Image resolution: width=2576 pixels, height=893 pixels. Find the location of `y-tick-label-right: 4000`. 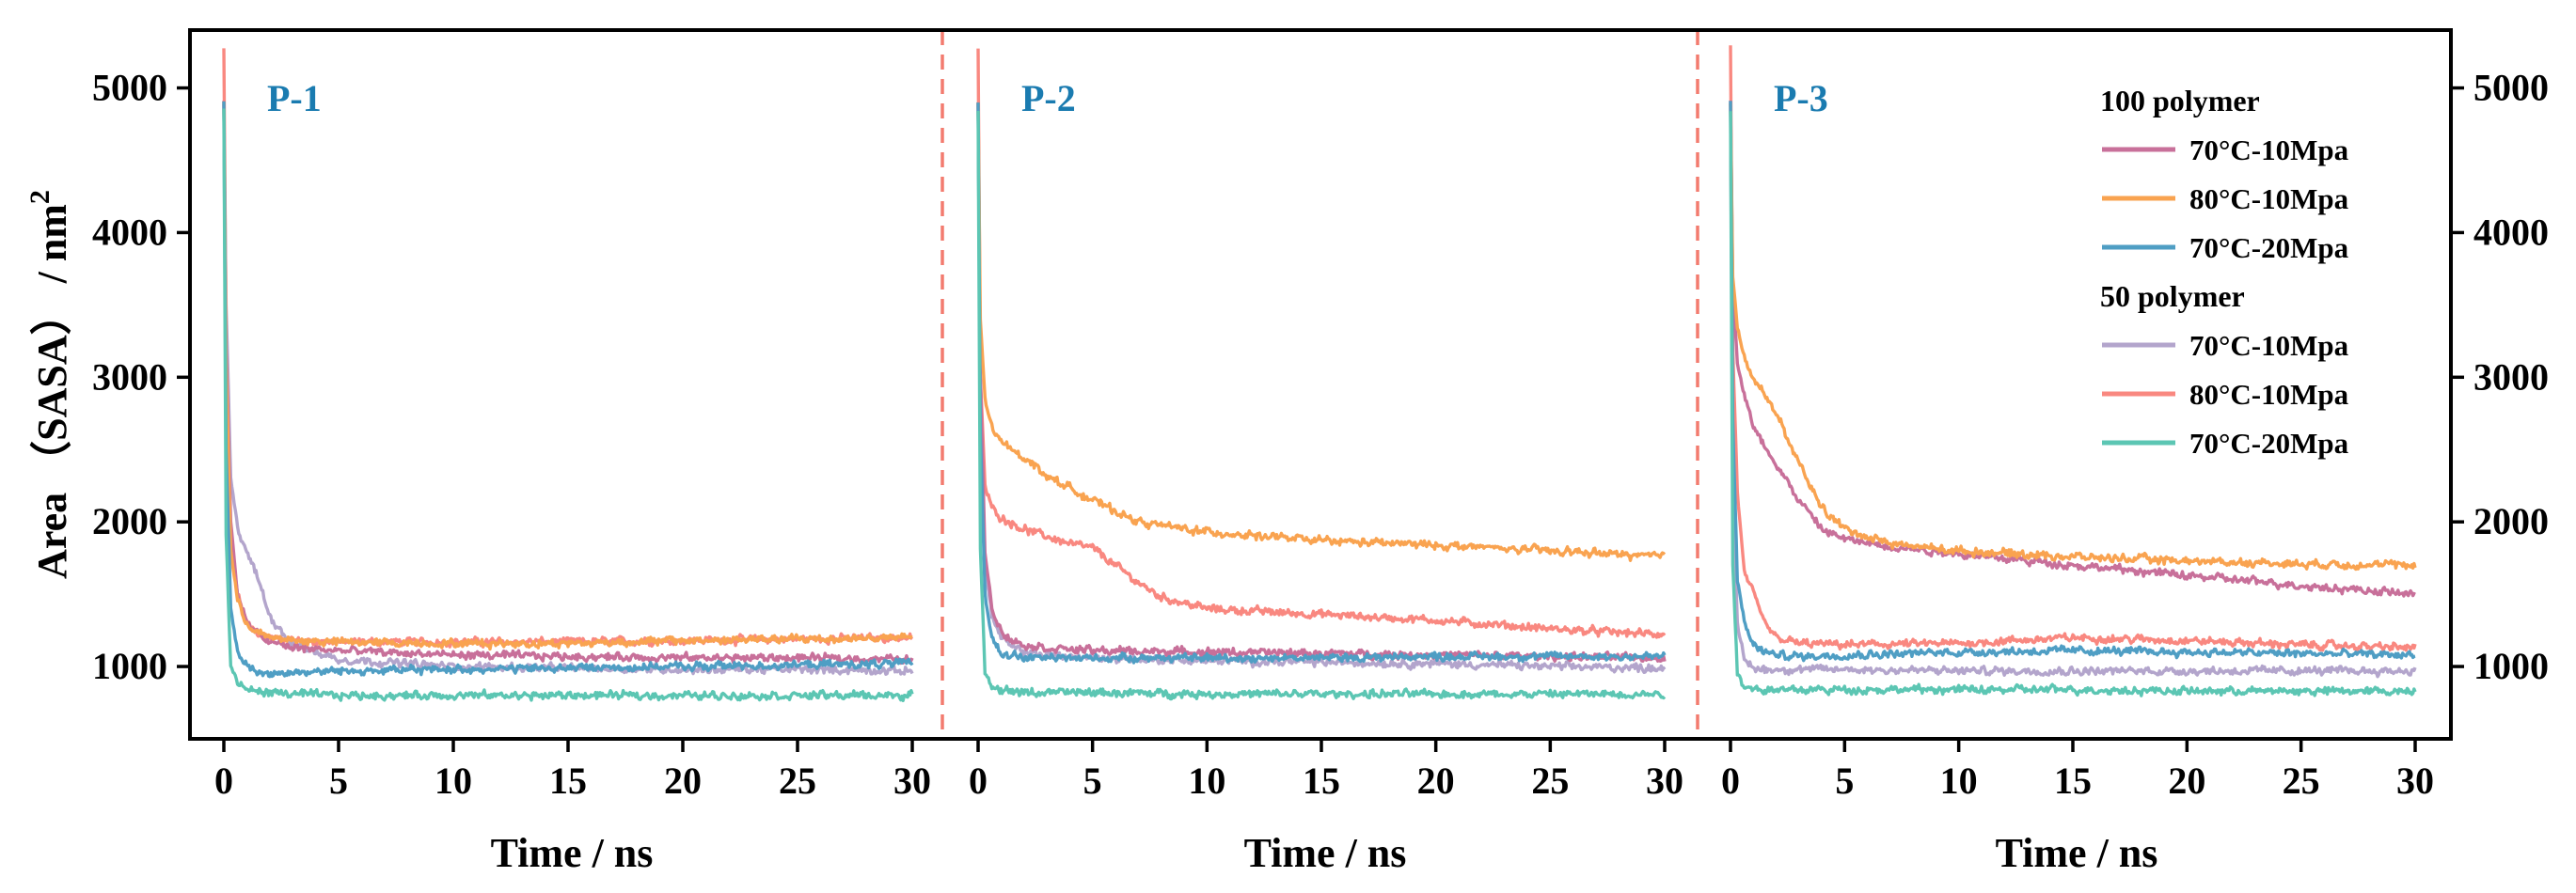

y-tick-label-right: 4000 is located at coordinates (2511, 232).